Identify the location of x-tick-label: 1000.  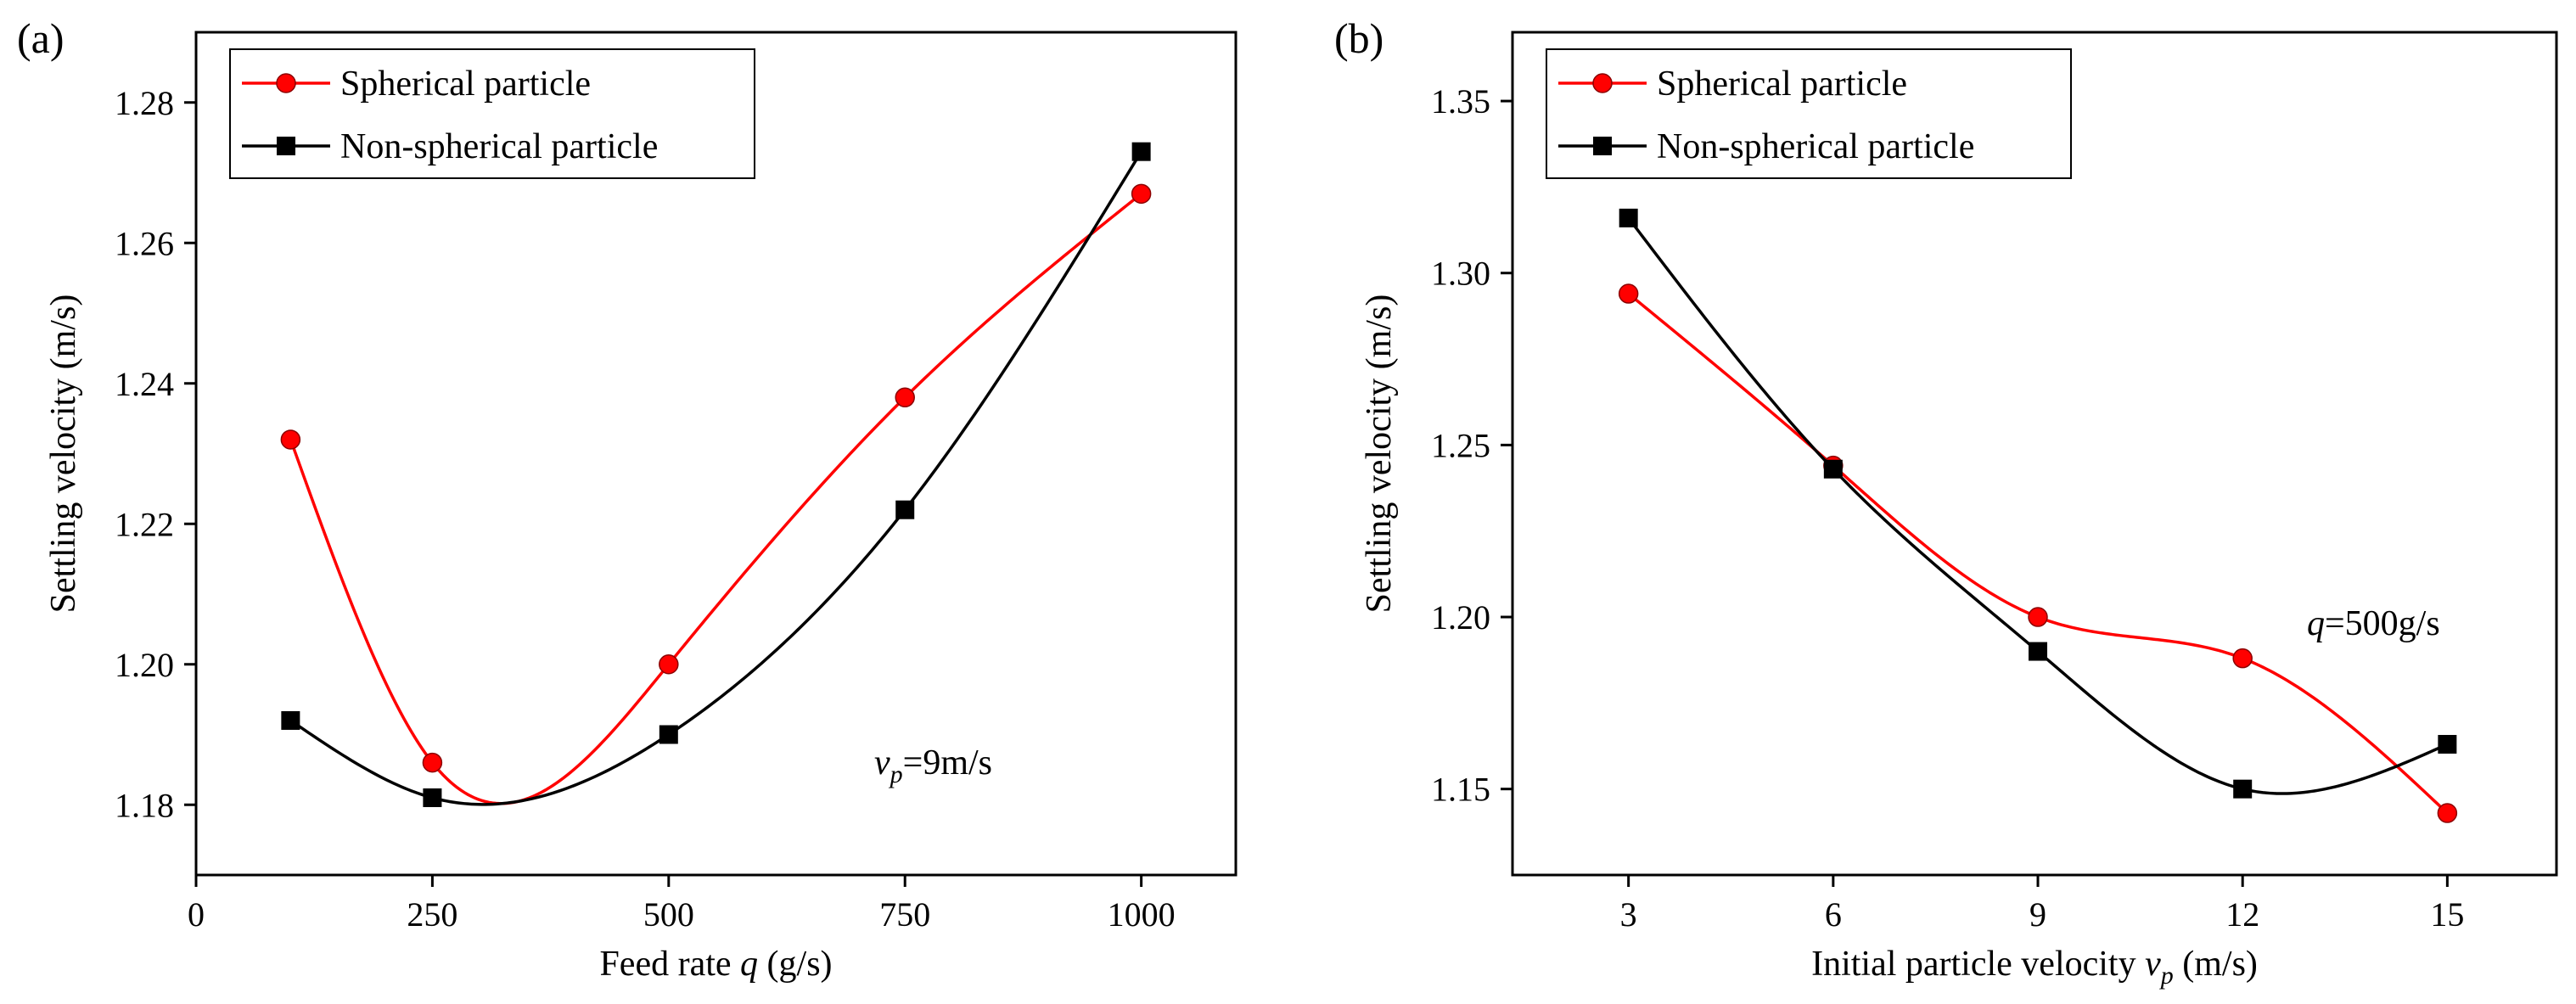
(1142, 914).